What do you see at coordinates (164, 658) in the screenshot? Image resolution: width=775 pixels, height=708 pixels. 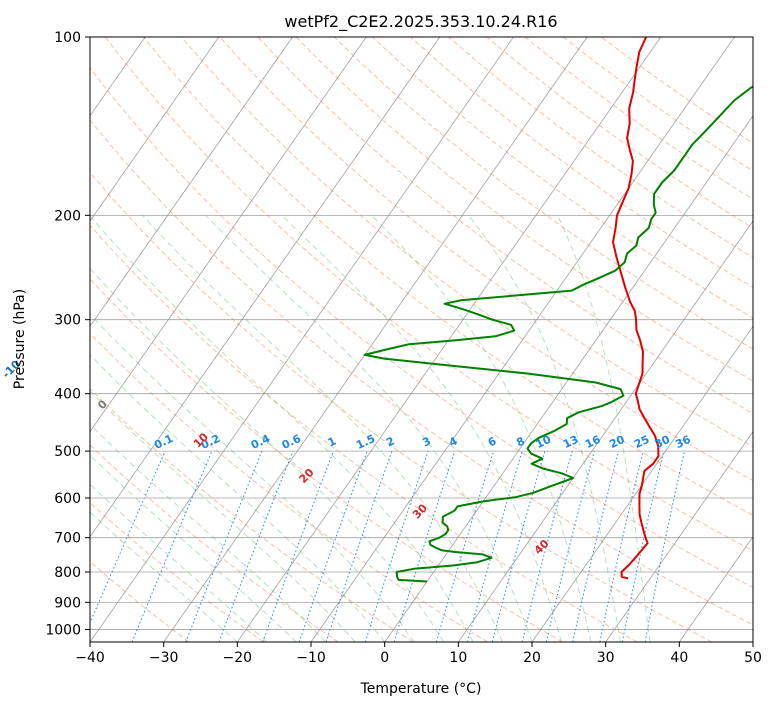 I see `x-tick-label: −30` at bounding box center [164, 658].